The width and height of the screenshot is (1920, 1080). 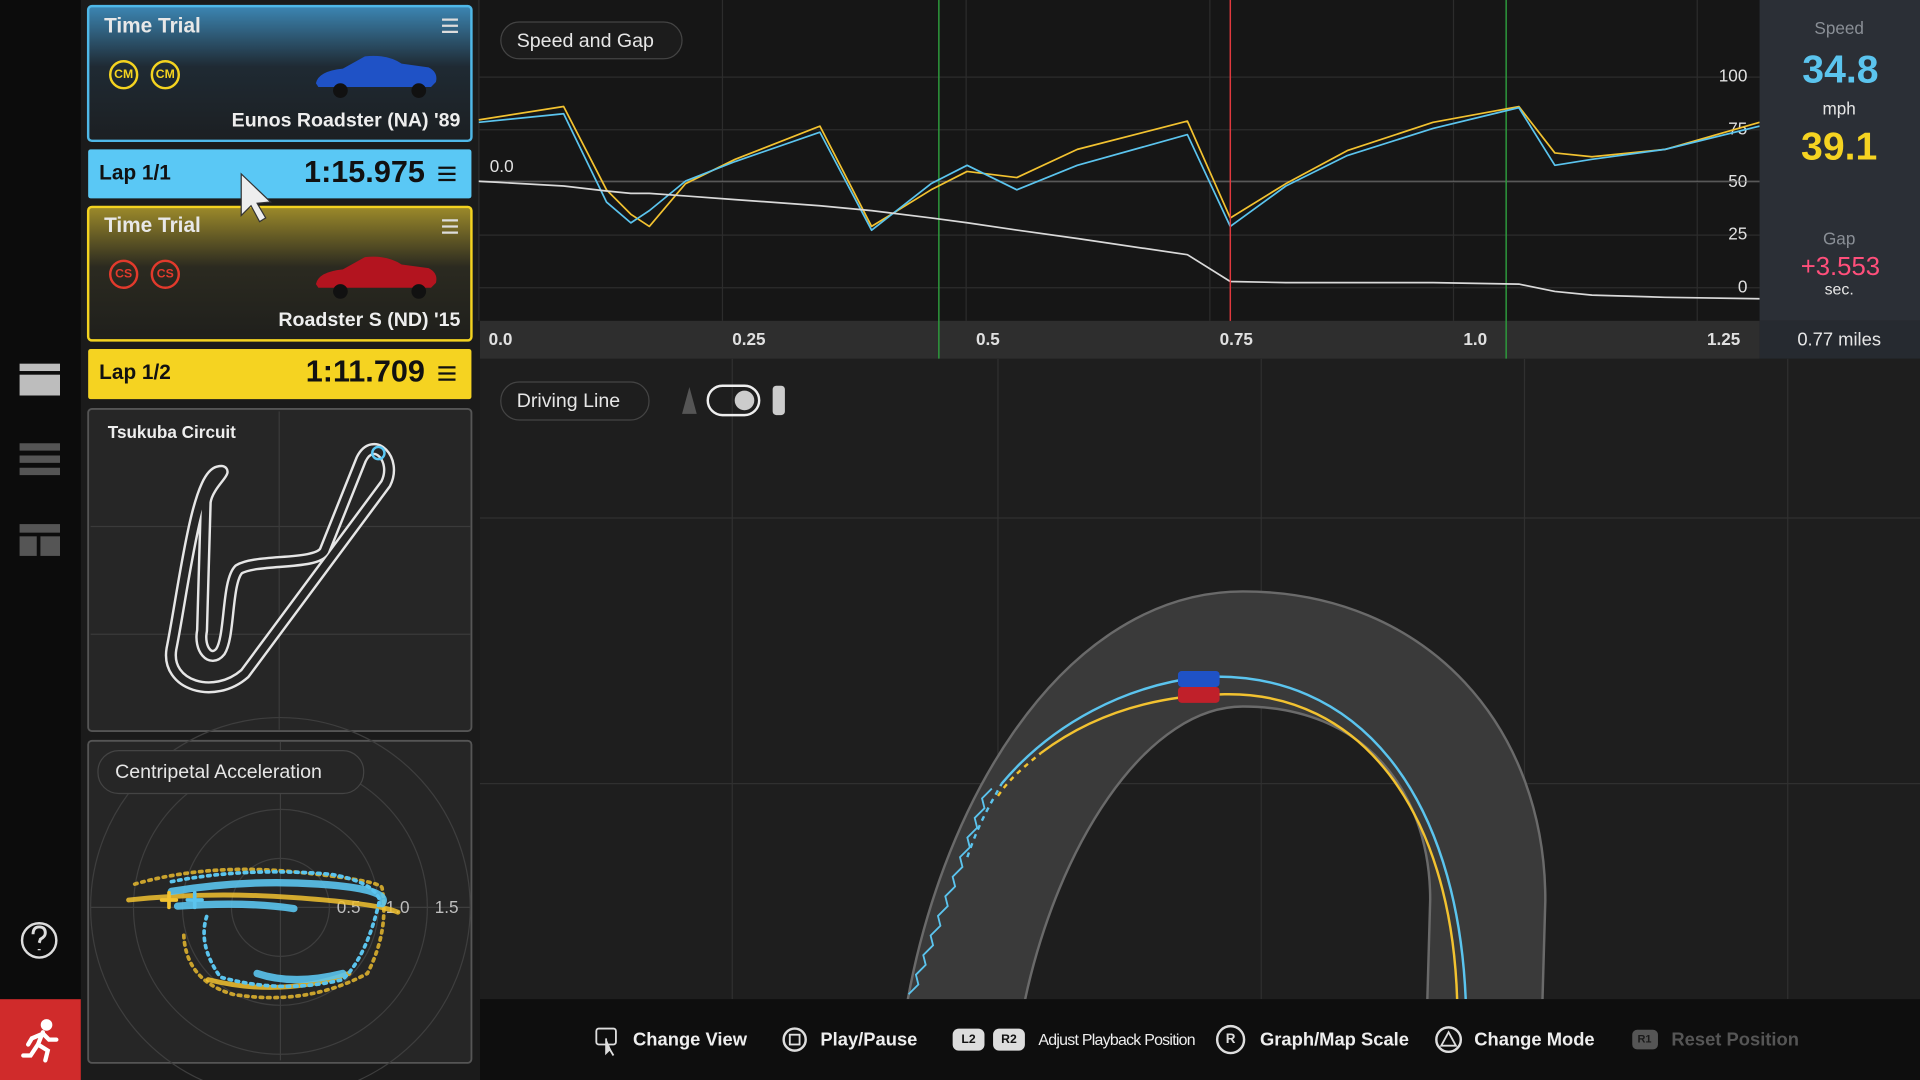 What do you see at coordinates (1116, 1040) in the screenshot?
I see `control-label: Adjust Playback Position` at bounding box center [1116, 1040].